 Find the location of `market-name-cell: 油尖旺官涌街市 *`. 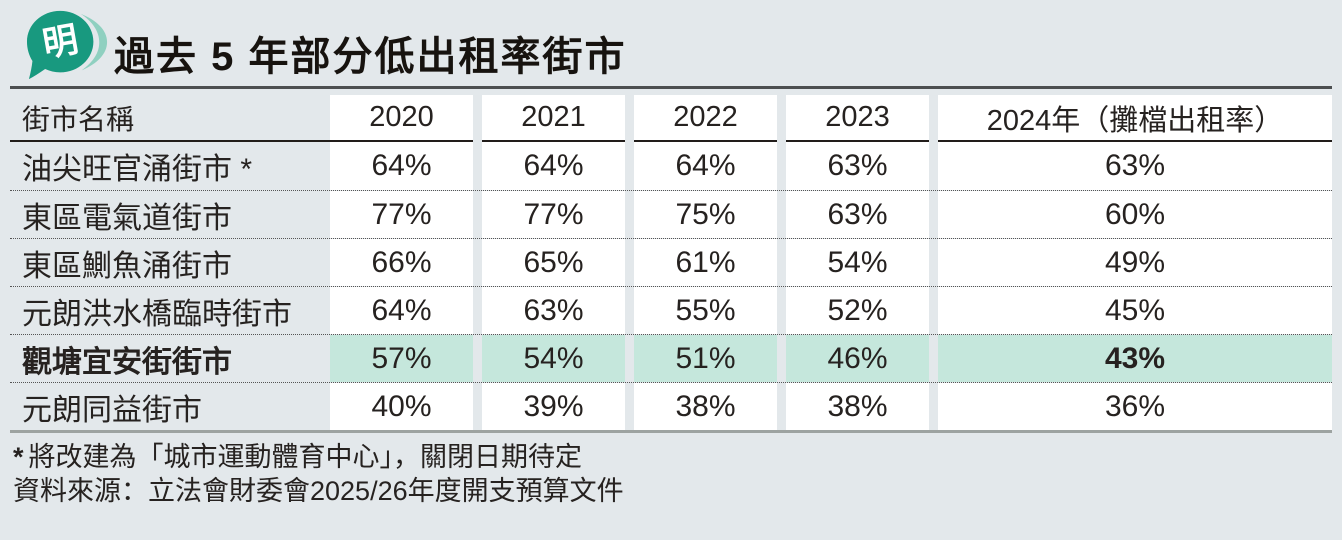

market-name-cell: 油尖旺官涌街市 * is located at coordinates (137, 169).